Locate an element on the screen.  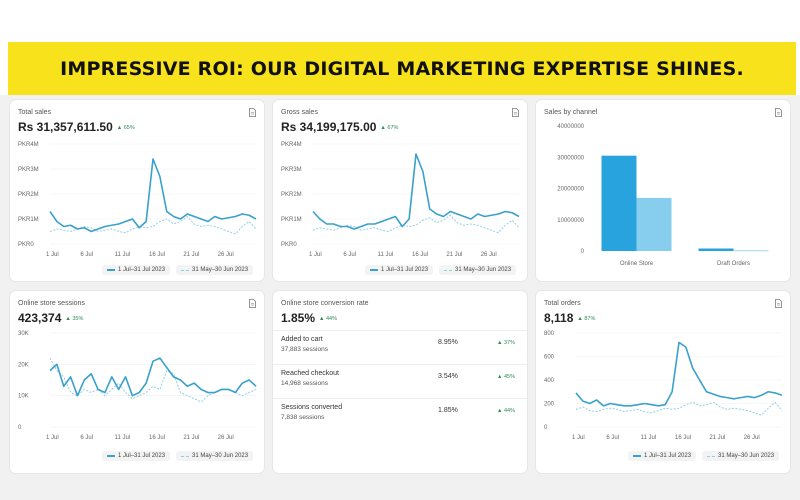
y-tick-label: 10000000 is located at coordinates (570, 221).